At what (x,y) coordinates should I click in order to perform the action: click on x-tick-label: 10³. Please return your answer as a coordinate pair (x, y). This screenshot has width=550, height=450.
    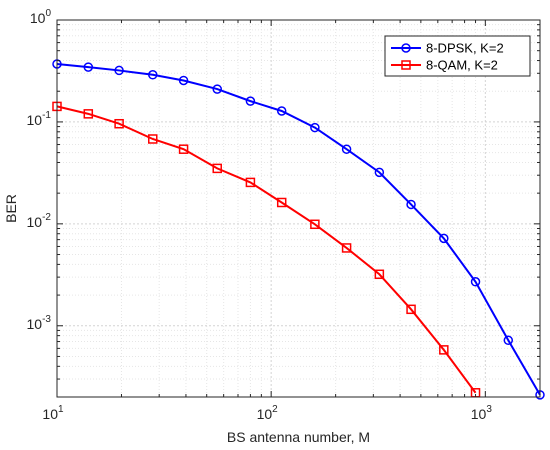
    Looking at the image, I should click on (482, 413).